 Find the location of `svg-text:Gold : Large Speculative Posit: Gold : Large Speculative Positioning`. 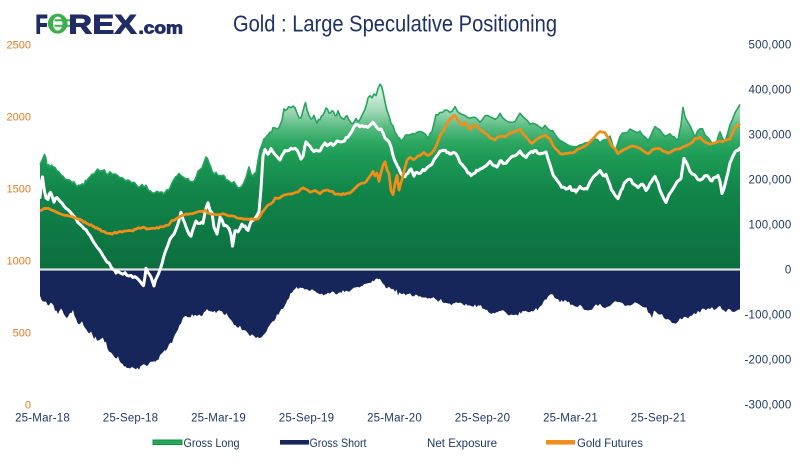

svg-text:Gold : Large Speculative Posit: Gold : Large Speculative Positioning is located at coordinates (395, 24).